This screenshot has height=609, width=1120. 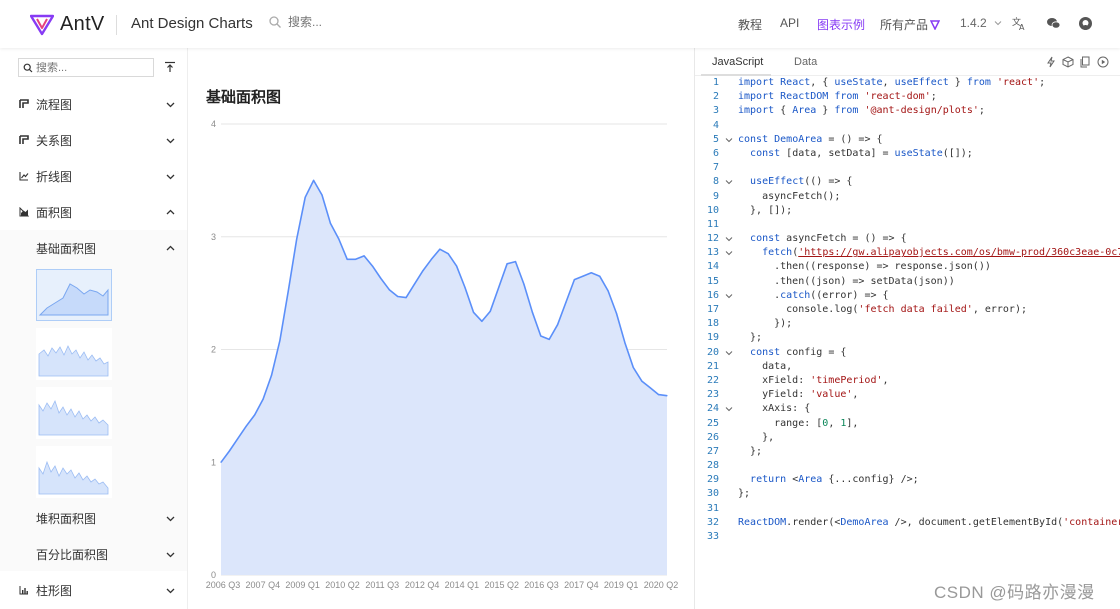 I want to click on codesandbox-icon, so click(x=1068, y=62).